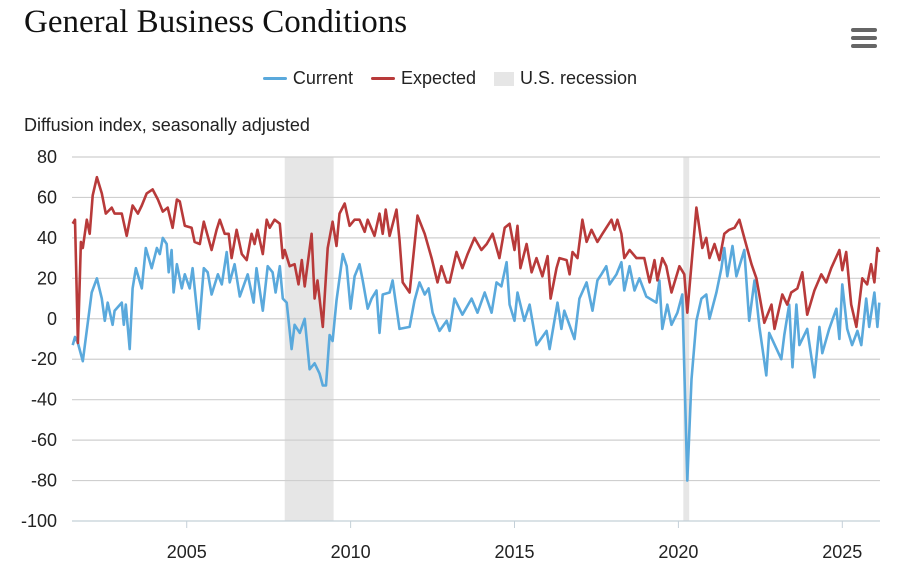 The height and width of the screenshot is (573, 900). I want to click on legend-item-current: Current, so click(307, 78).